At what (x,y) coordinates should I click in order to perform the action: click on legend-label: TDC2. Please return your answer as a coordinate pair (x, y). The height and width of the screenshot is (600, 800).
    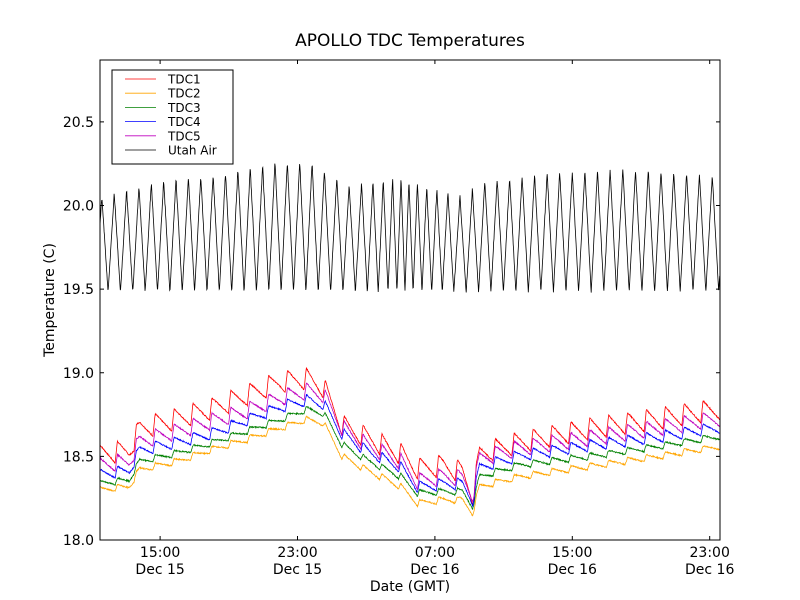
    Looking at the image, I should click on (184, 94).